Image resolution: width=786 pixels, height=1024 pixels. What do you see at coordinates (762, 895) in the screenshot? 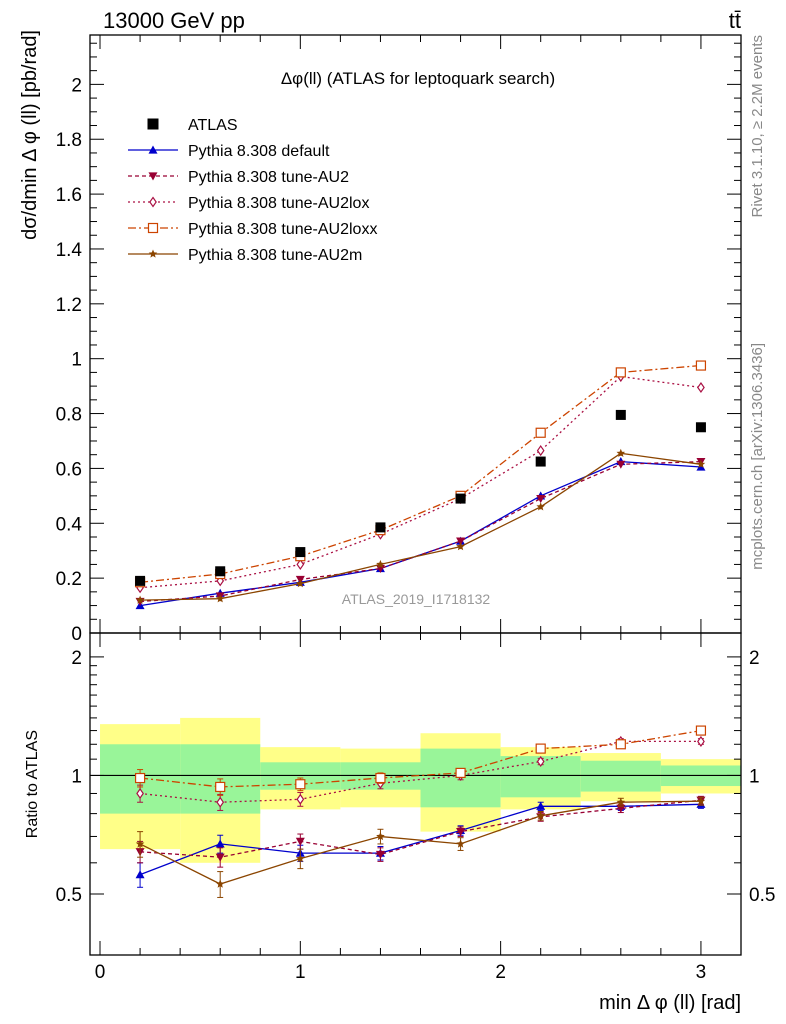
I see `ratio-tick-label-right: 0.5` at bounding box center [762, 895].